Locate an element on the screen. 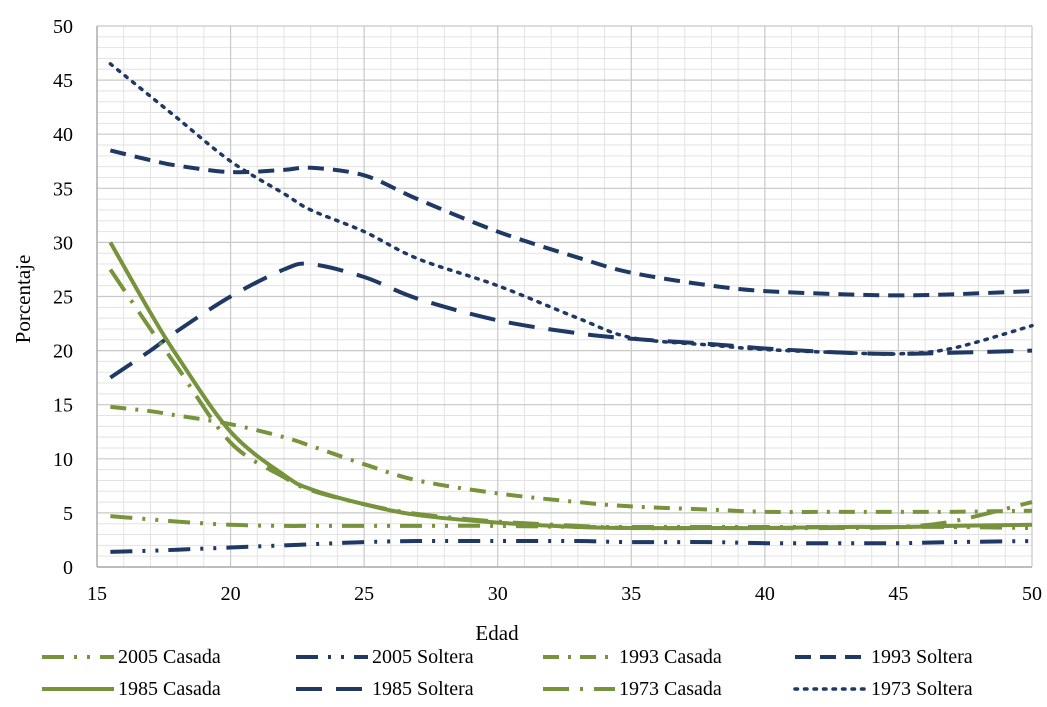 The width and height of the screenshot is (1047, 707). legend-item-1993-casada: 1993 Casada is located at coordinates (632, 657).